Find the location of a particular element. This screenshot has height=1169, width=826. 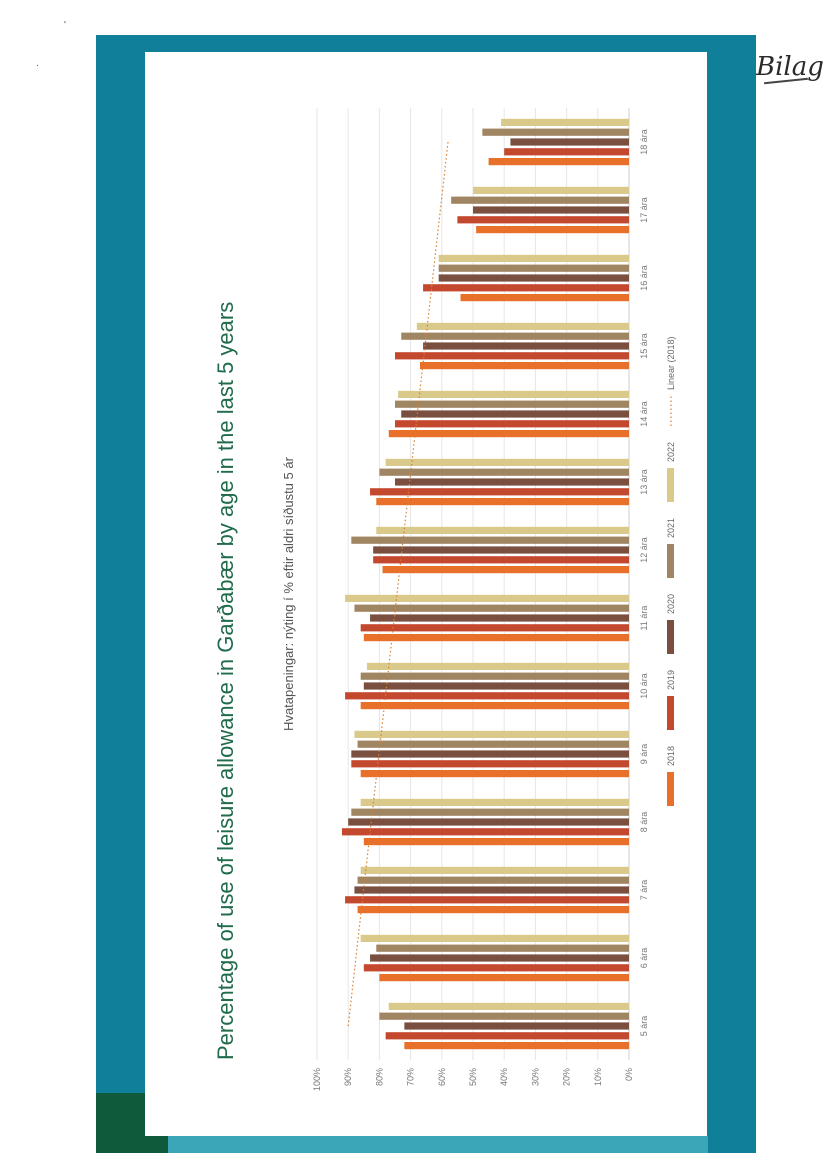

y-axis-ticks: 0% 10% 20% 30% 40% 50% 60% 70% 80% 90% 100% is located at coordinates (473, 1079).